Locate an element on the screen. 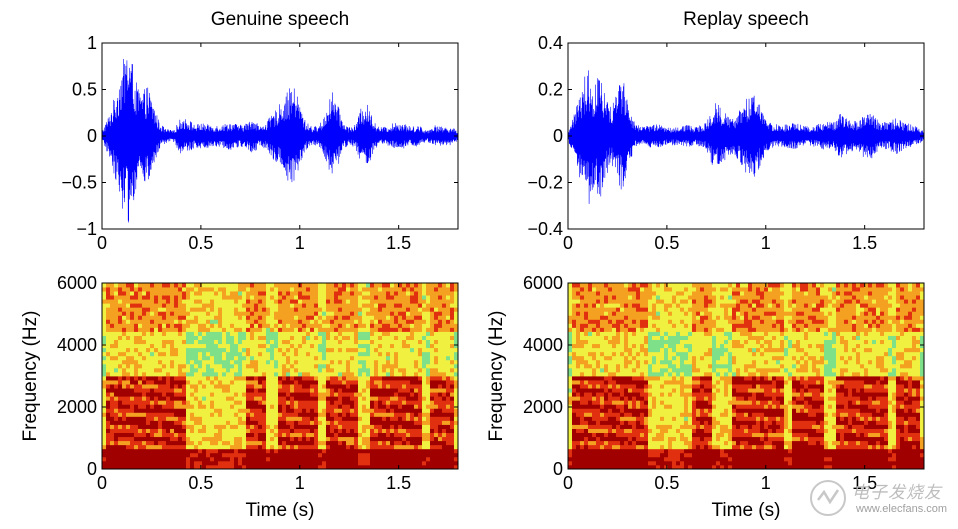 This screenshot has width=958, height=529. y-tick-label: 0.4 is located at coordinates (550, 43).